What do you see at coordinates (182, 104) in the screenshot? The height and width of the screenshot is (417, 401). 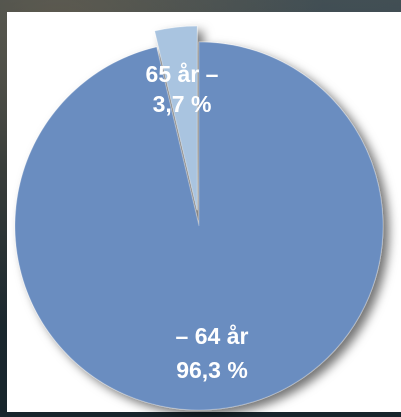 I see `slice-label-65-plus-line2: 3,7 %` at bounding box center [182, 104].